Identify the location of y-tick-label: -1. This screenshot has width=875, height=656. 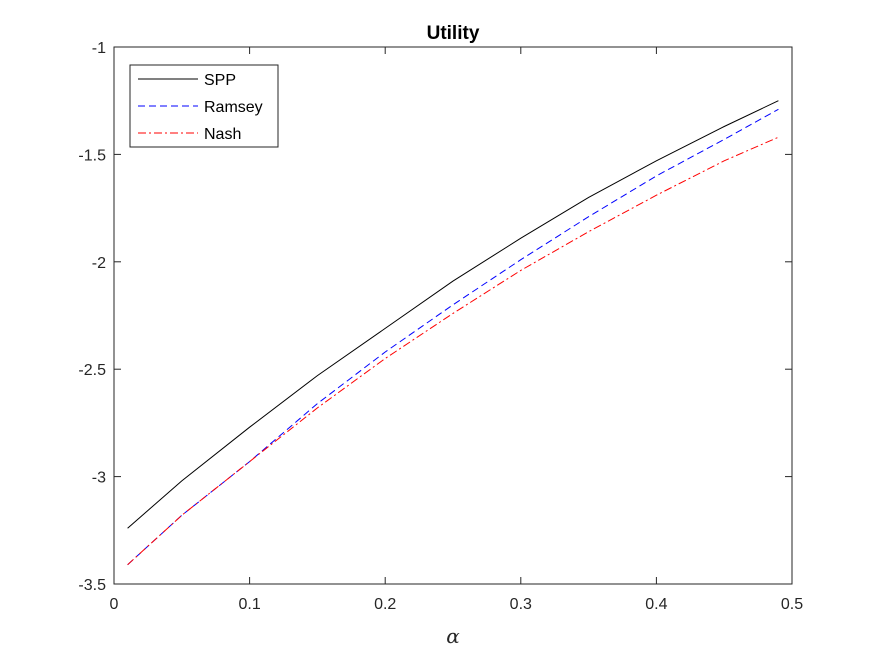
(99, 48).